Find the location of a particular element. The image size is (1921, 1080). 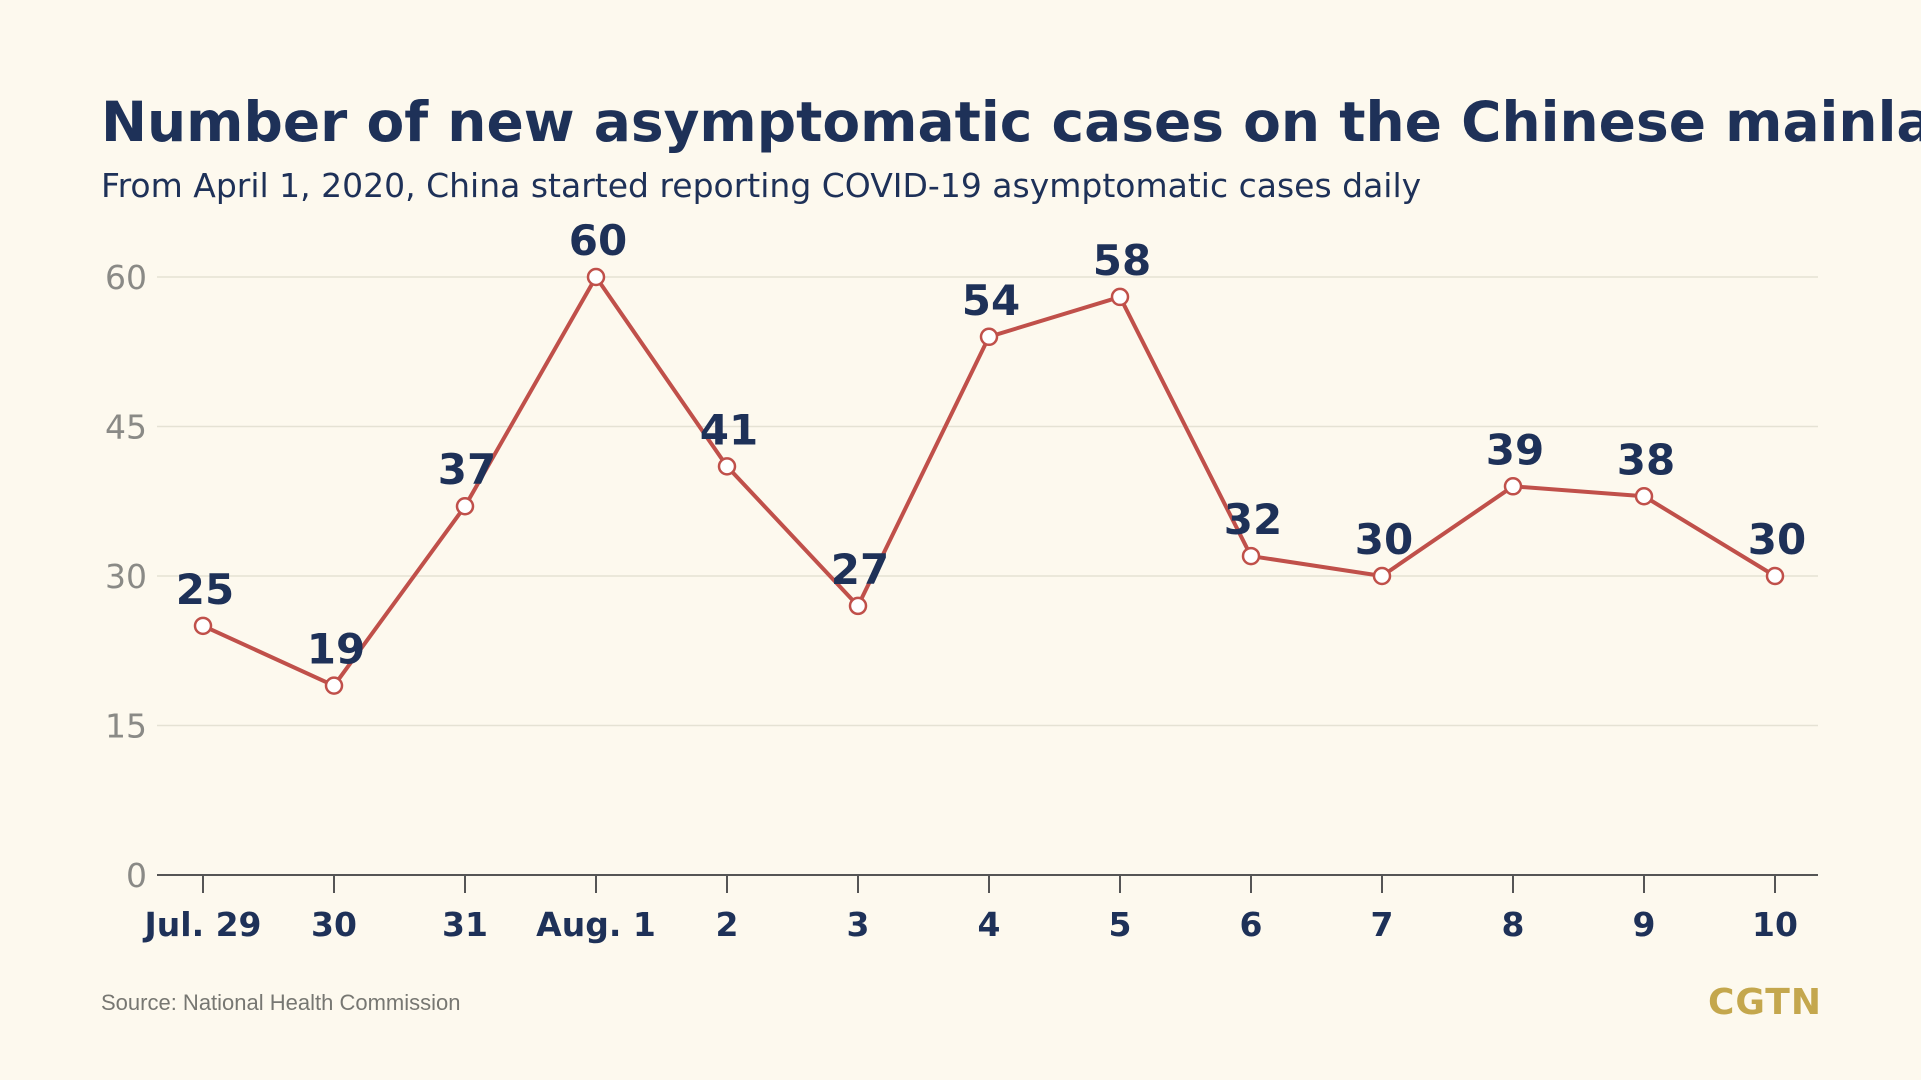

x-axis-ticks: Jul. 29 30 31 Aug. 1 2 3 4 5 6 7 8 9 10 is located at coordinates (970, 909).